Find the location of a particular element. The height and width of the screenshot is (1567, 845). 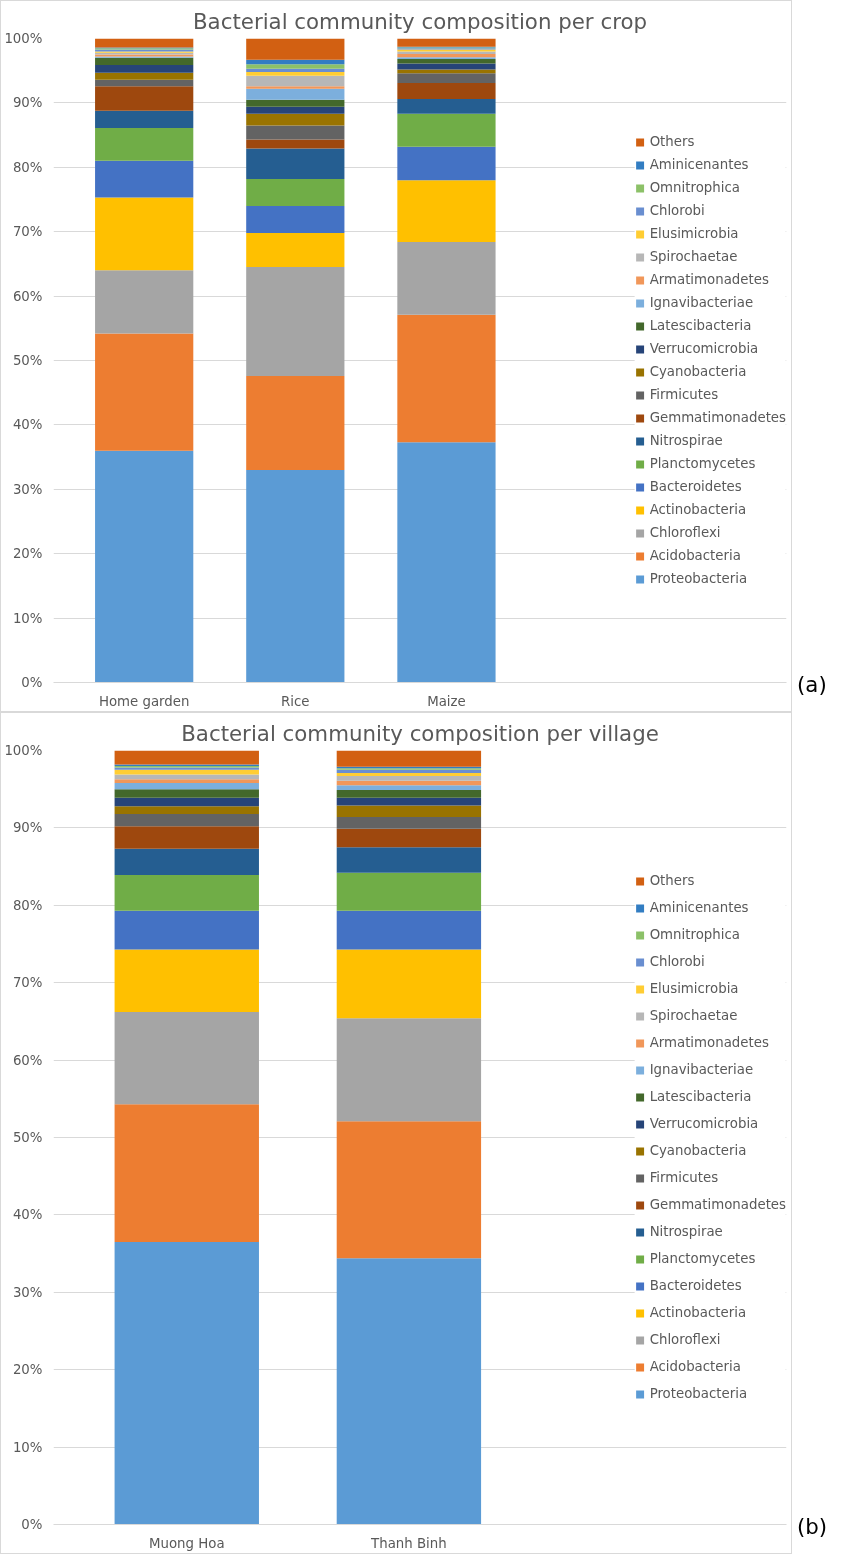

x-tick-label: Home garden is located at coordinates (144, 701).